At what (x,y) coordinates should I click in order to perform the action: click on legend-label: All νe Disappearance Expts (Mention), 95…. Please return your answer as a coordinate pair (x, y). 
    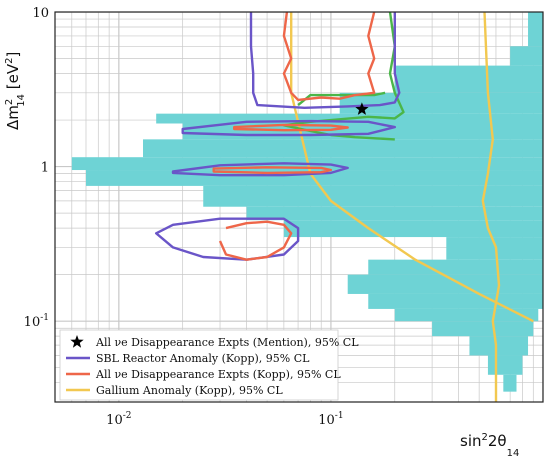
    Looking at the image, I should click on (227, 342).